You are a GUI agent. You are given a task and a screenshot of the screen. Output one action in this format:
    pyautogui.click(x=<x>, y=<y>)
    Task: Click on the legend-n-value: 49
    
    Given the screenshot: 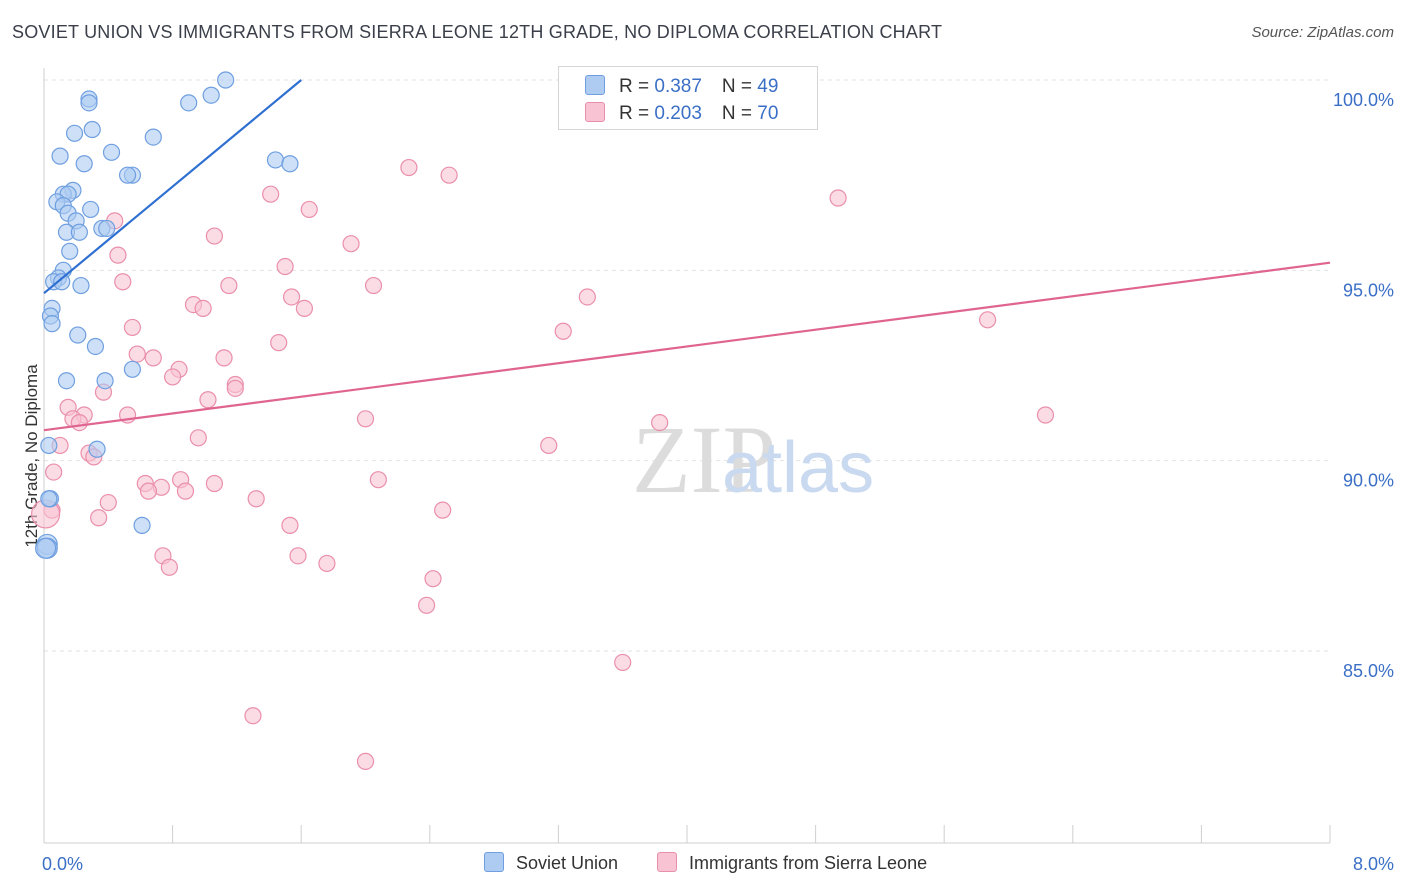 What is the action you would take?
    pyautogui.click(x=768, y=86)
    